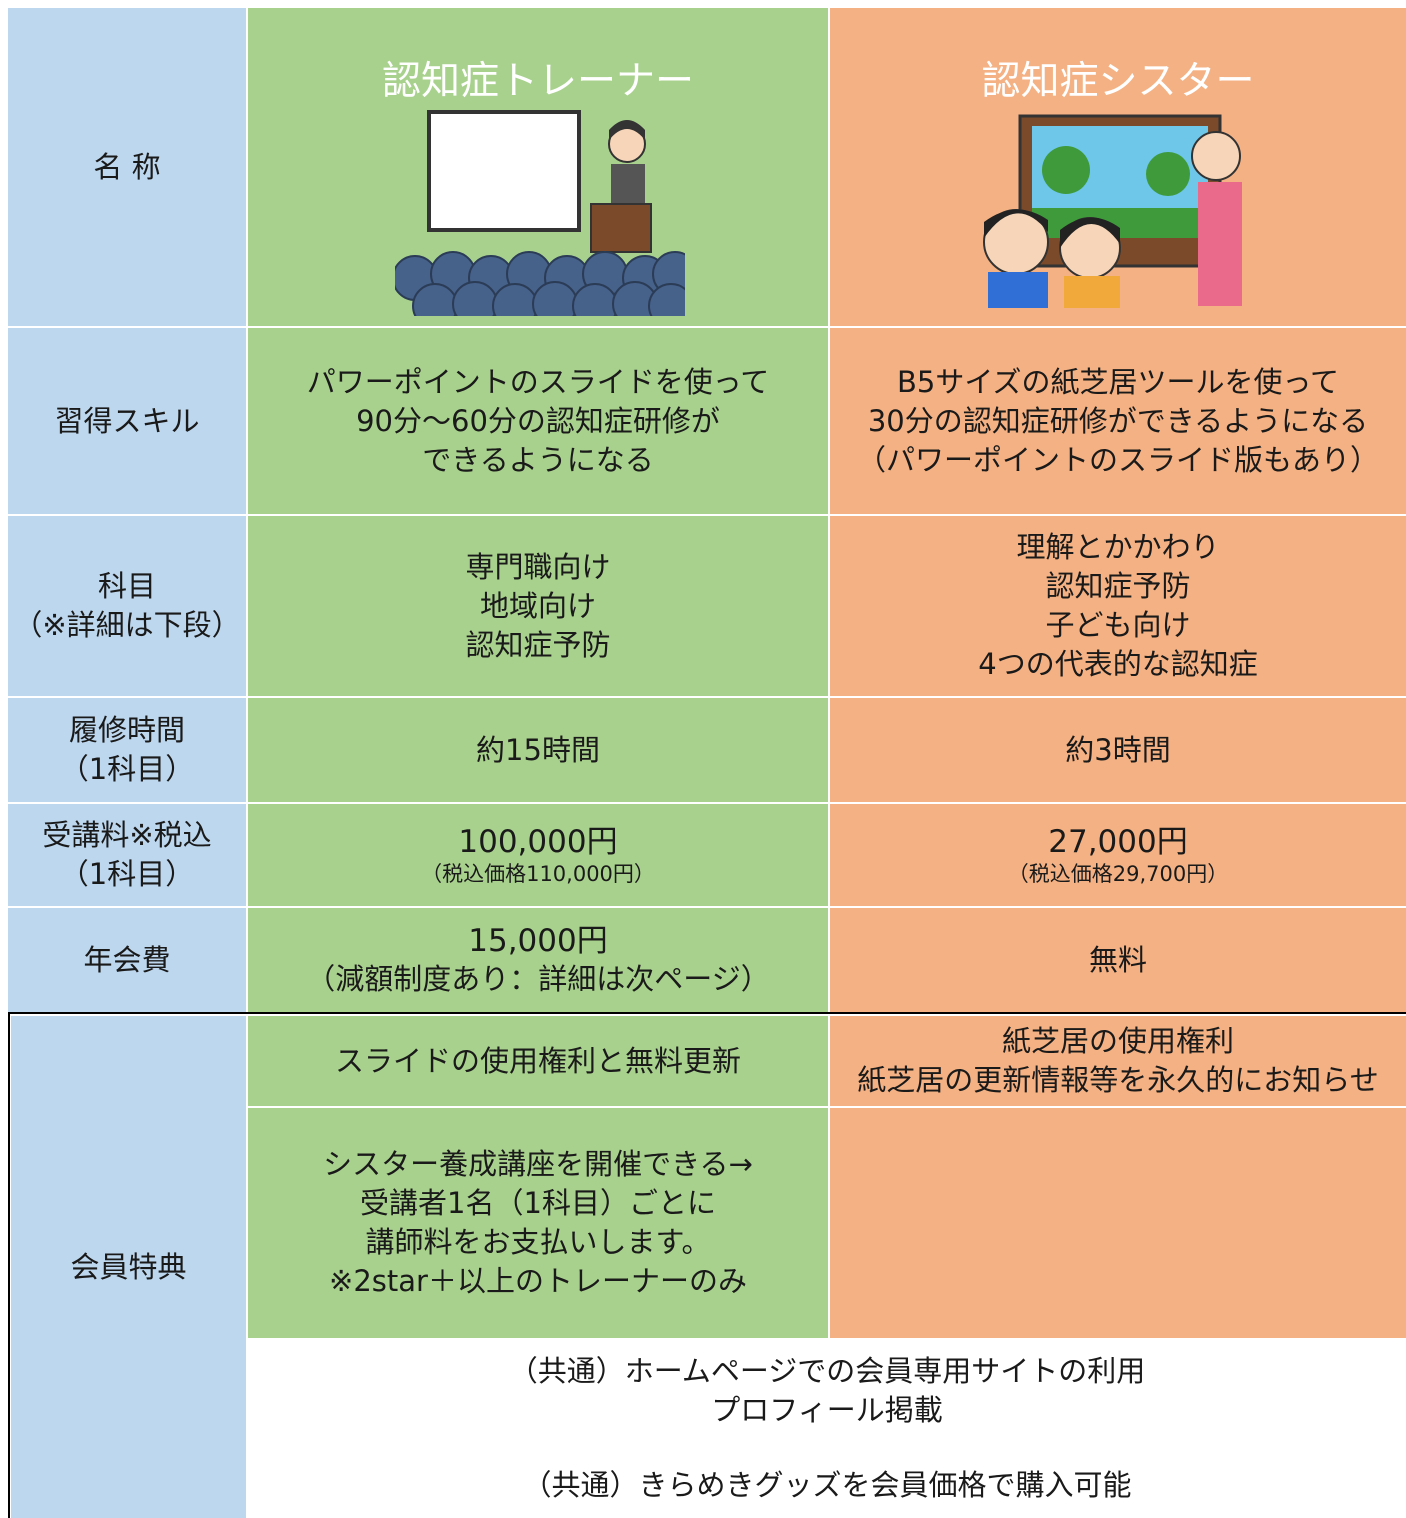  Describe the element at coordinates (1118, 381) in the screenshot. I see `cell-text: B5サイズの紙芝居ツールを使って` at that location.